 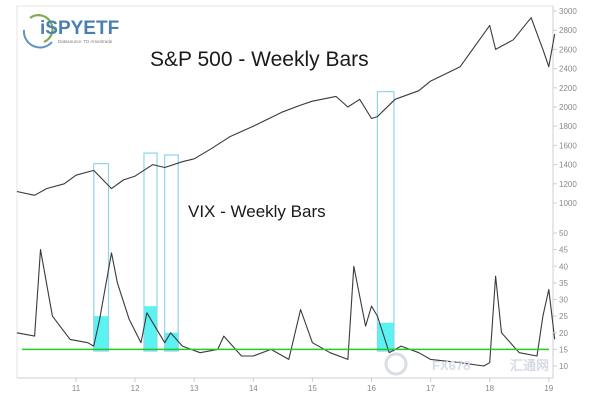 I want to click on sp500-tick-label: 2200, so click(x=568, y=88).